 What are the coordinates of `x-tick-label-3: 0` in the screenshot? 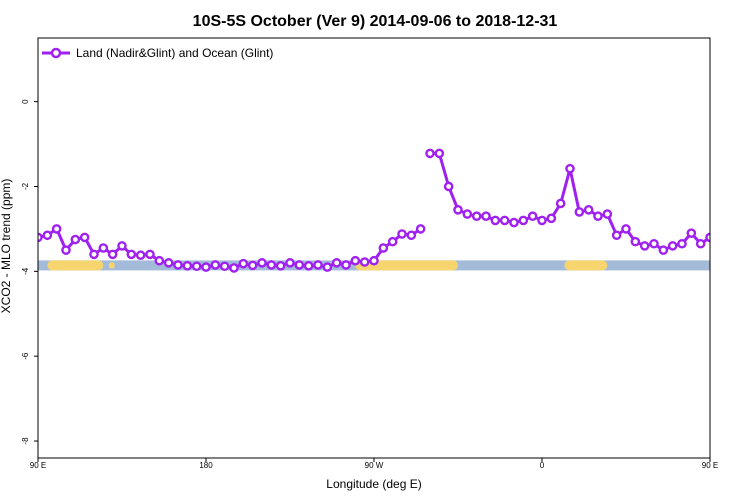 It's located at (542, 465).